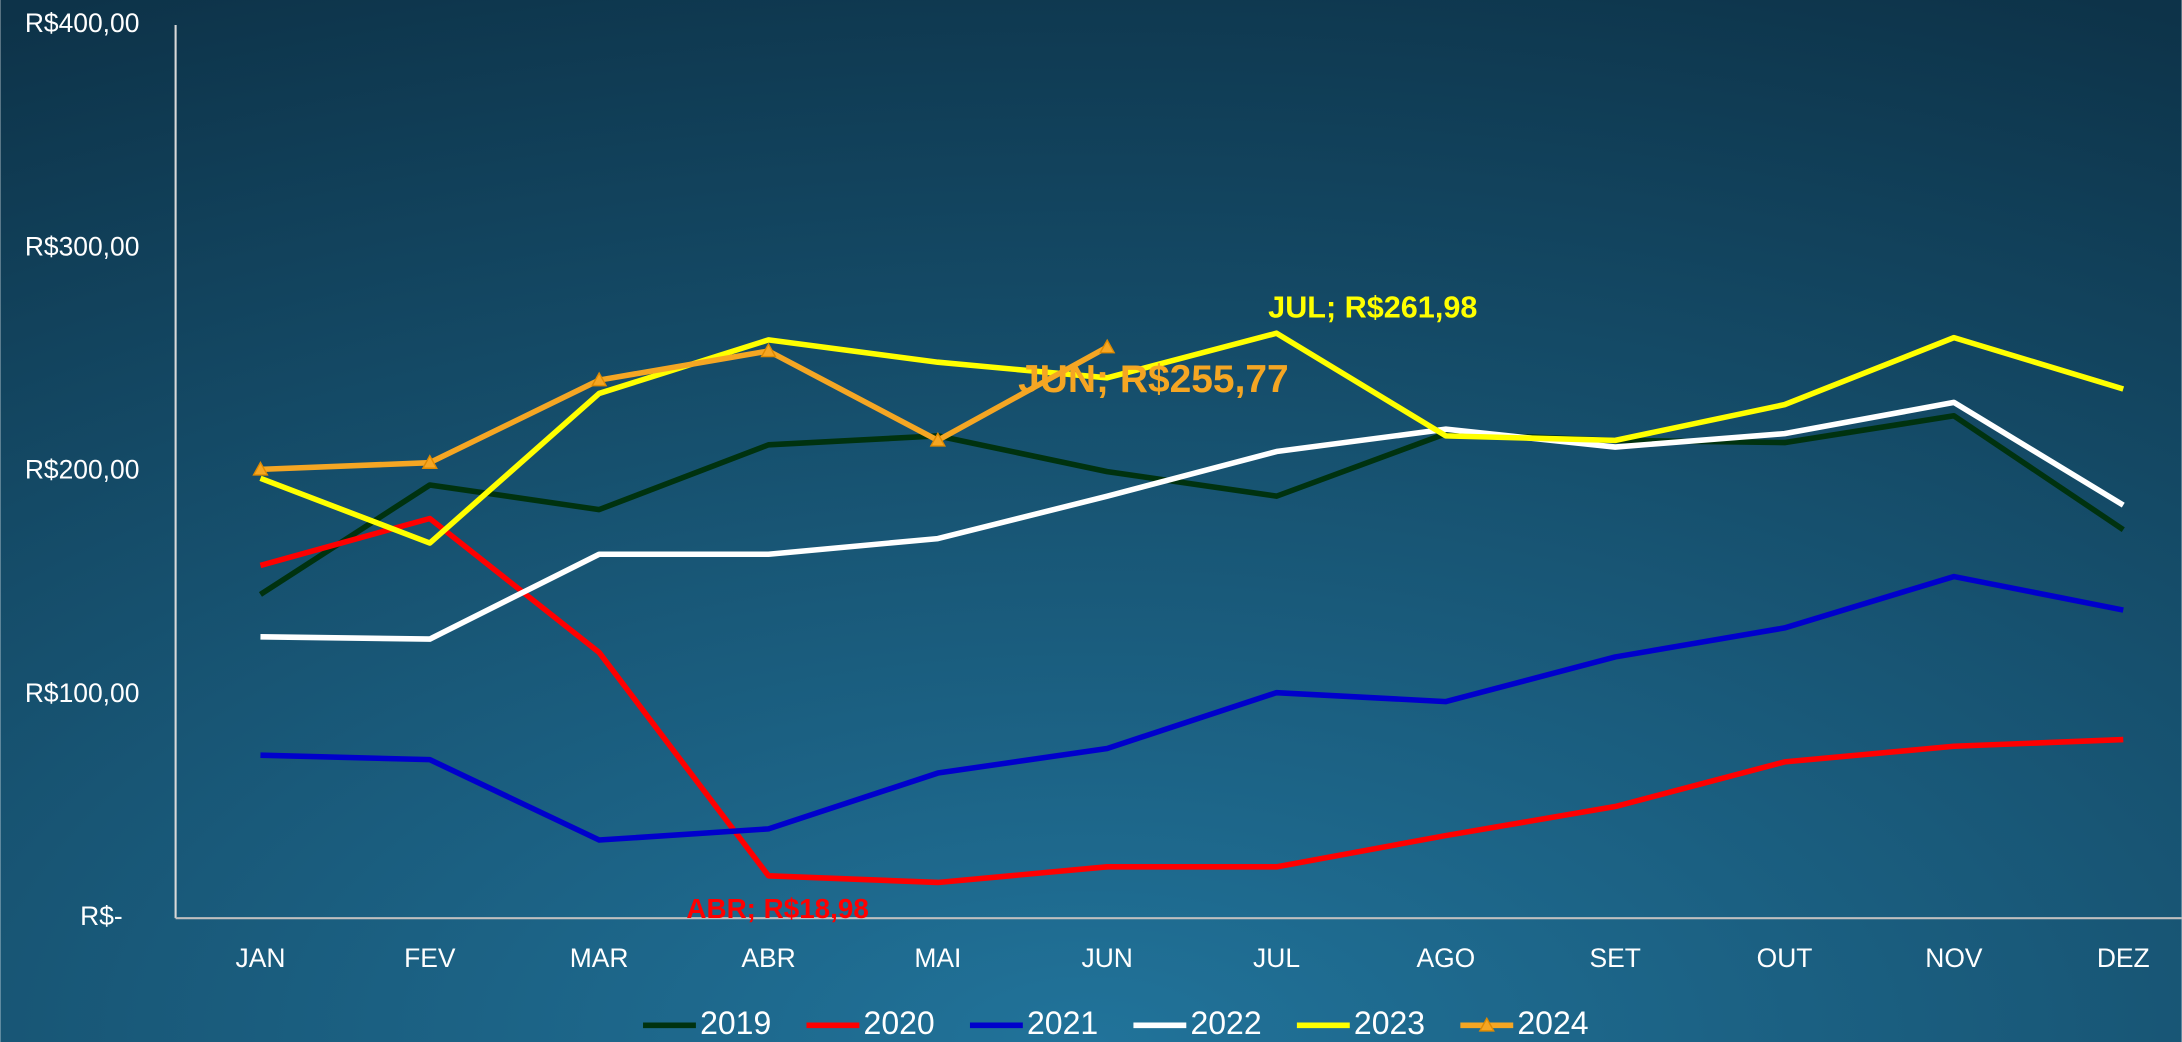  Describe the element at coordinates (937, 958) in the screenshot. I see `x-tick-label: MAI` at that location.